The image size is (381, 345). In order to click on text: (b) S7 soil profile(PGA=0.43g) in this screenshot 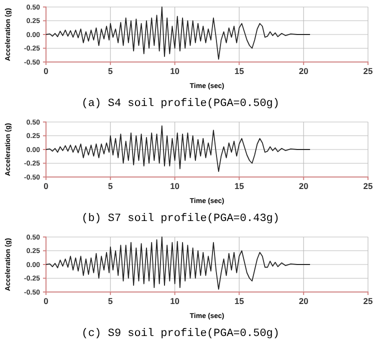, I will do `click(180, 219)`.